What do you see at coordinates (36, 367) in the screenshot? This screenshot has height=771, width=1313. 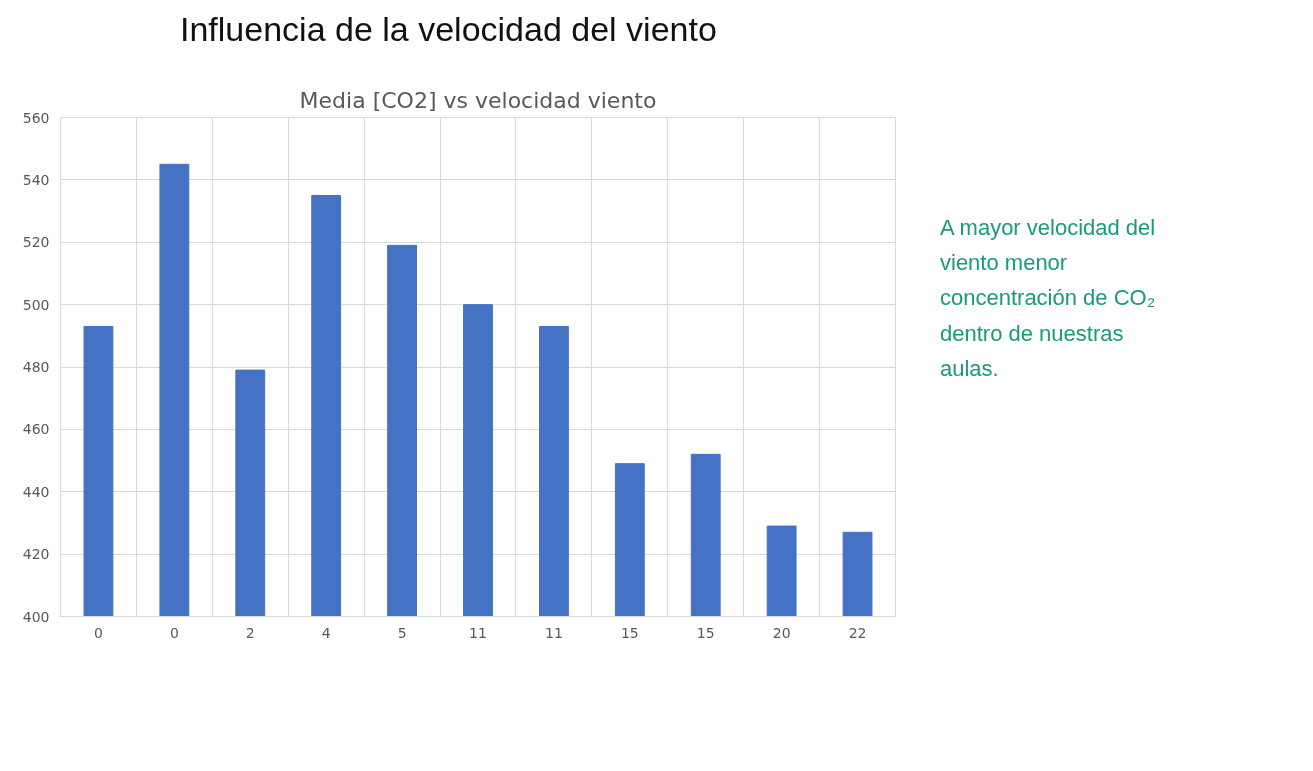 I see `y-tick-label: 480` at bounding box center [36, 367].